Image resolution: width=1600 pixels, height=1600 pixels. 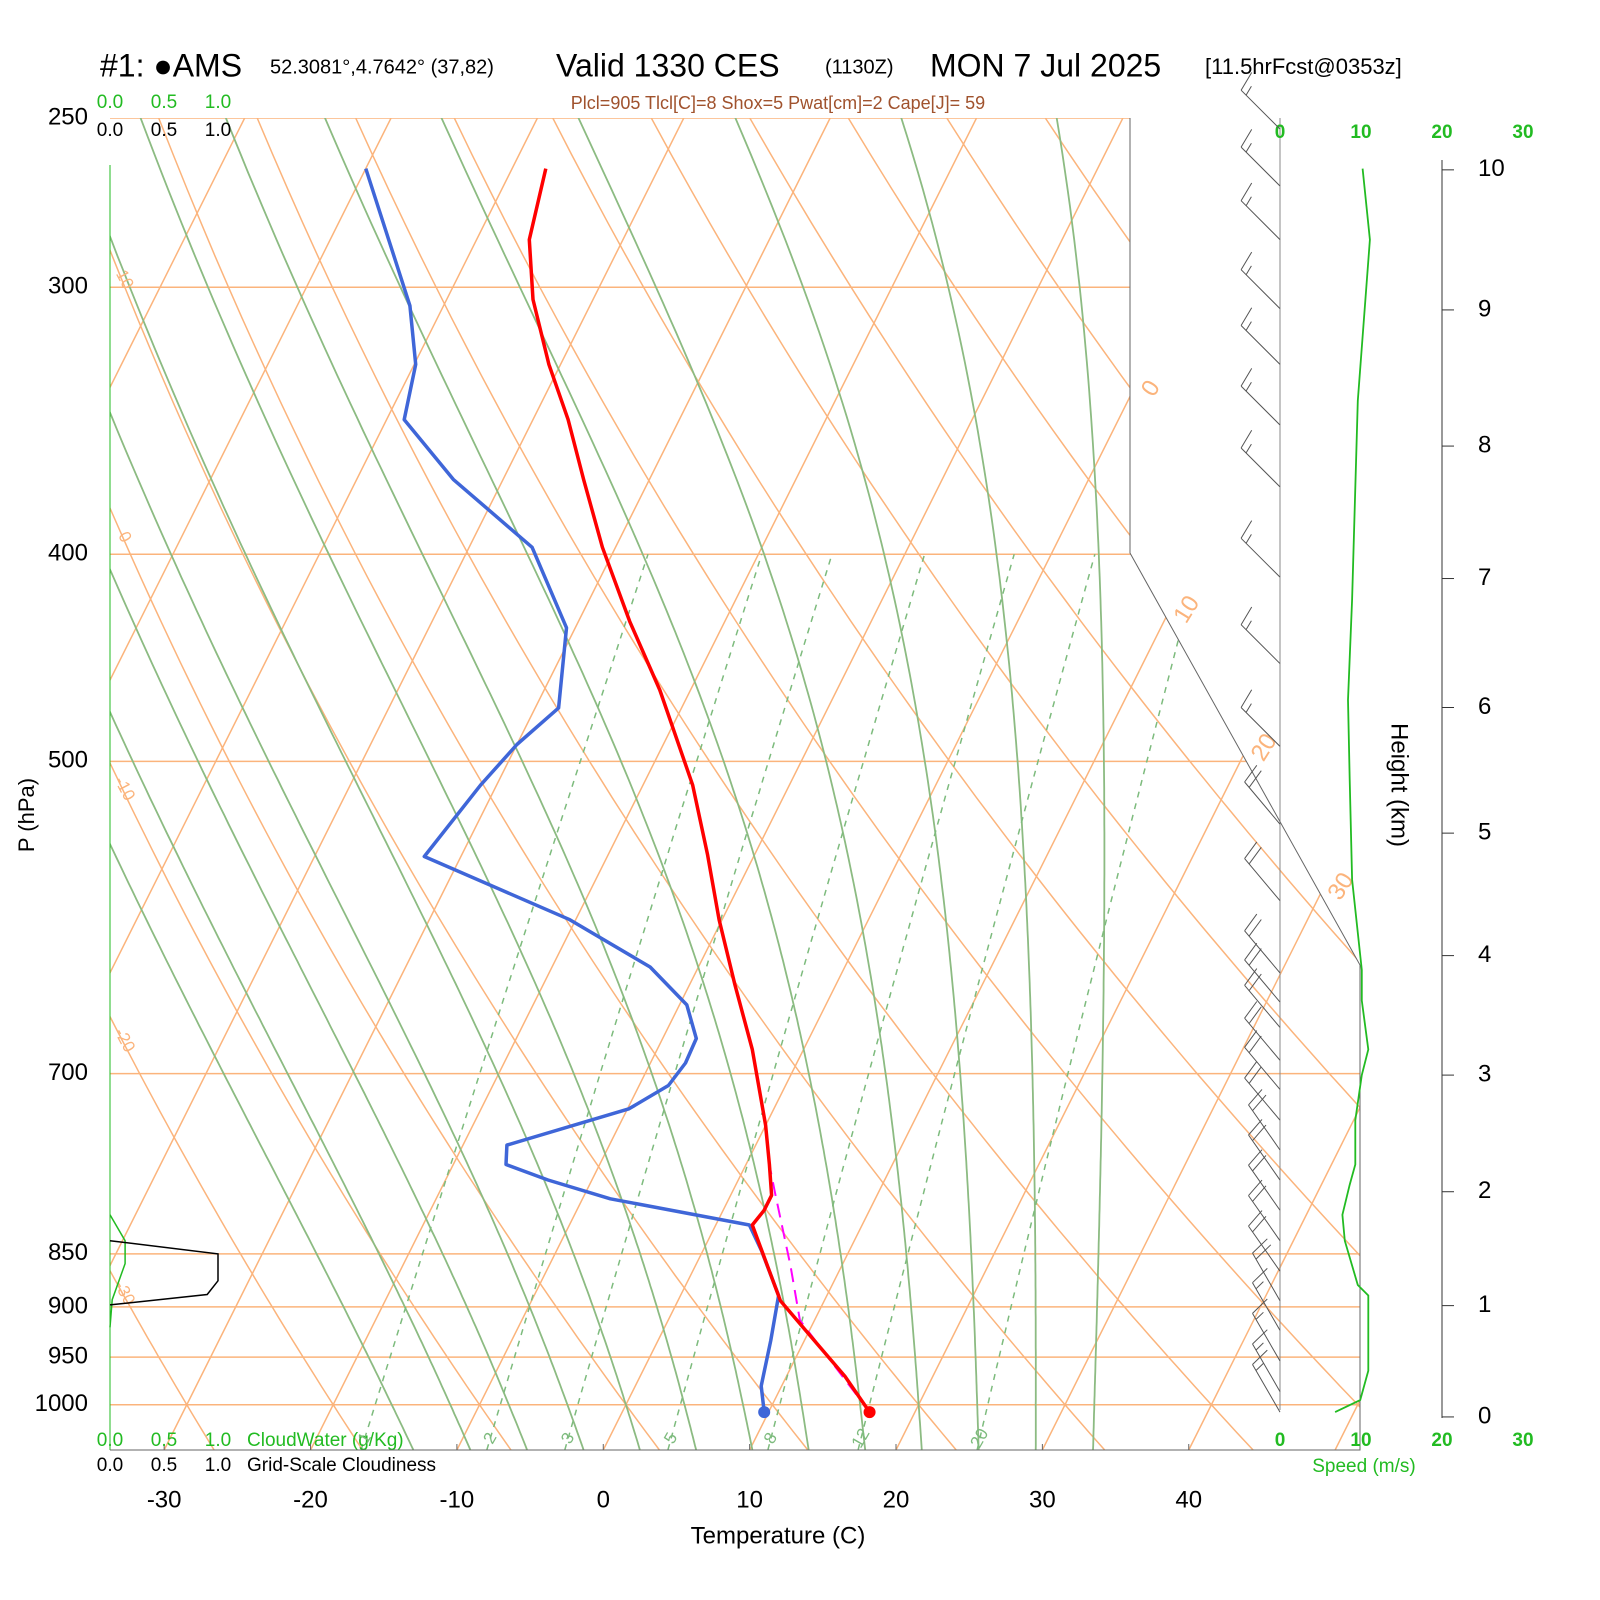 I want to click on y-tick-label: 850, so click(x=68, y=1252).